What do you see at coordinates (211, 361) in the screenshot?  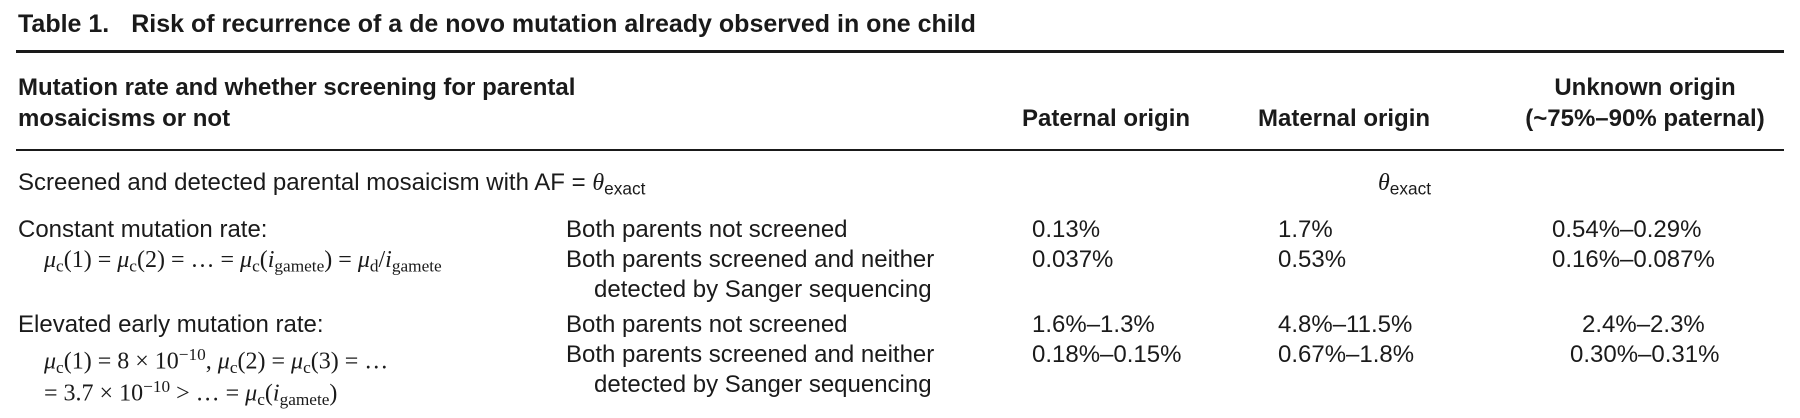 I see `formula-part: ,` at bounding box center [211, 361].